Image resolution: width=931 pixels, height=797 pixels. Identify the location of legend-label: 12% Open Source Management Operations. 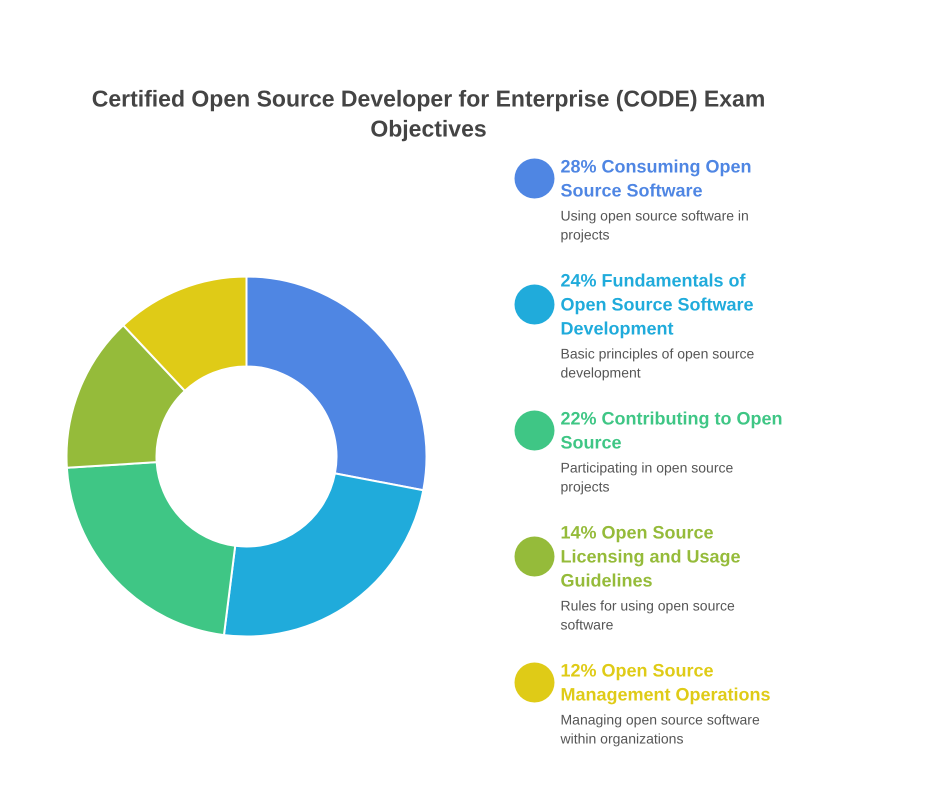
(665, 682).